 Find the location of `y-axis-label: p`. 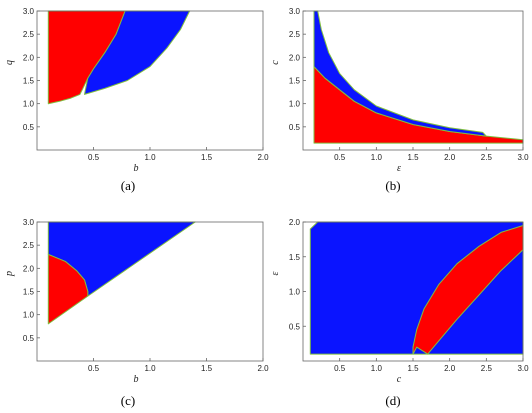

y-axis-label: p is located at coordinates (9, 274).